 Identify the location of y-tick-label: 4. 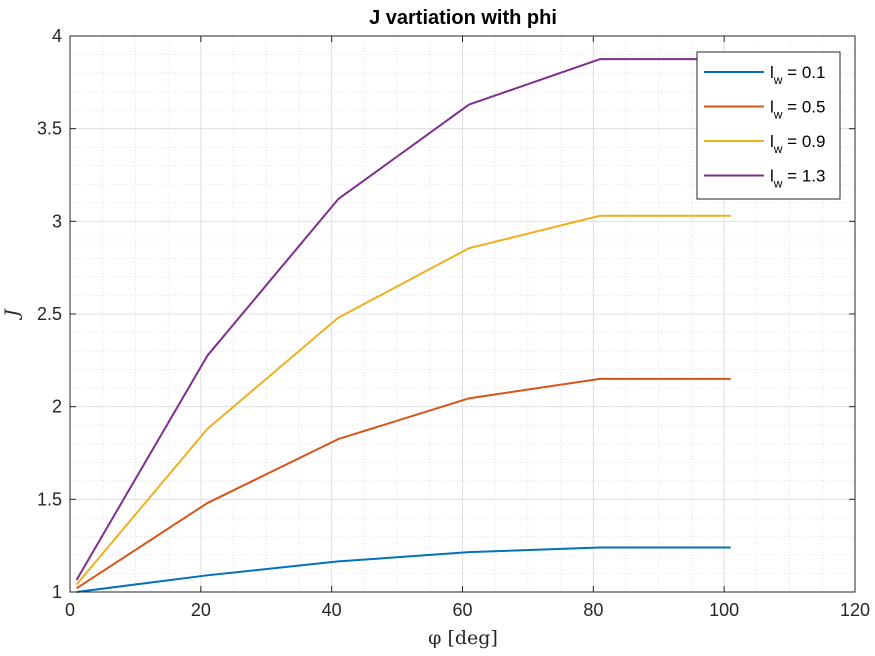
(57, 36).